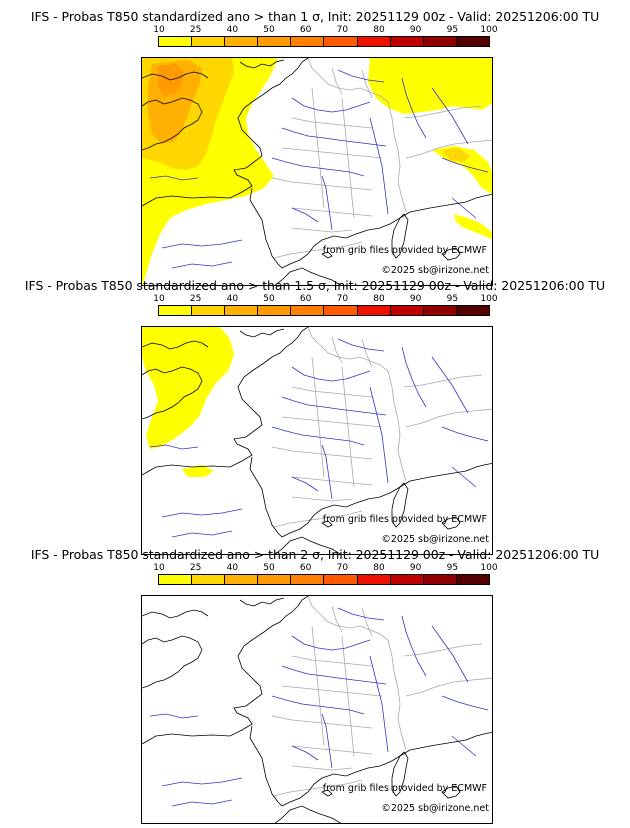 Image resolution: width=630 pixels, height=828 pixels. Describe the element at coordinates (342, 30) in the screenshot. I see `colorbar-tick-label: 70` at that location.